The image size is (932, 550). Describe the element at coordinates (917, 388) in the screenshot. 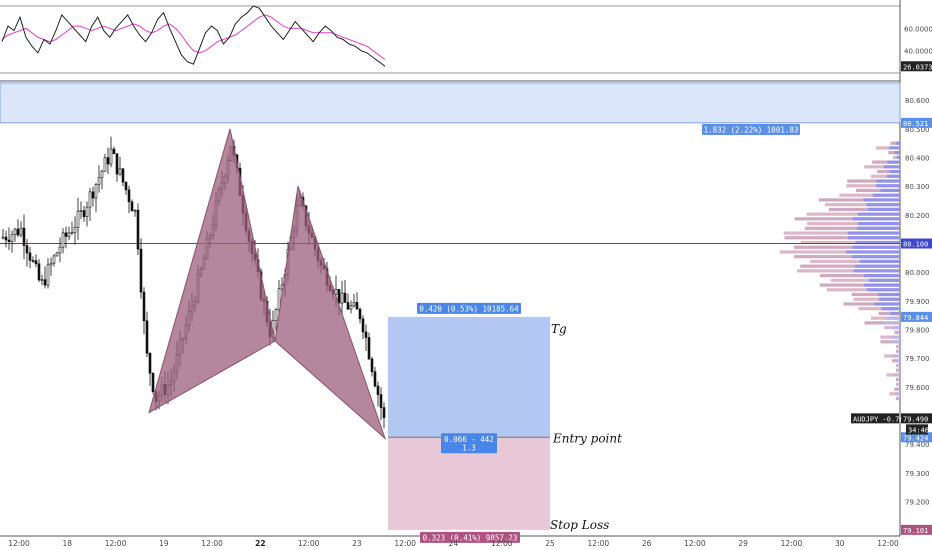

I see `price-tick-label: 79.600` at that location.